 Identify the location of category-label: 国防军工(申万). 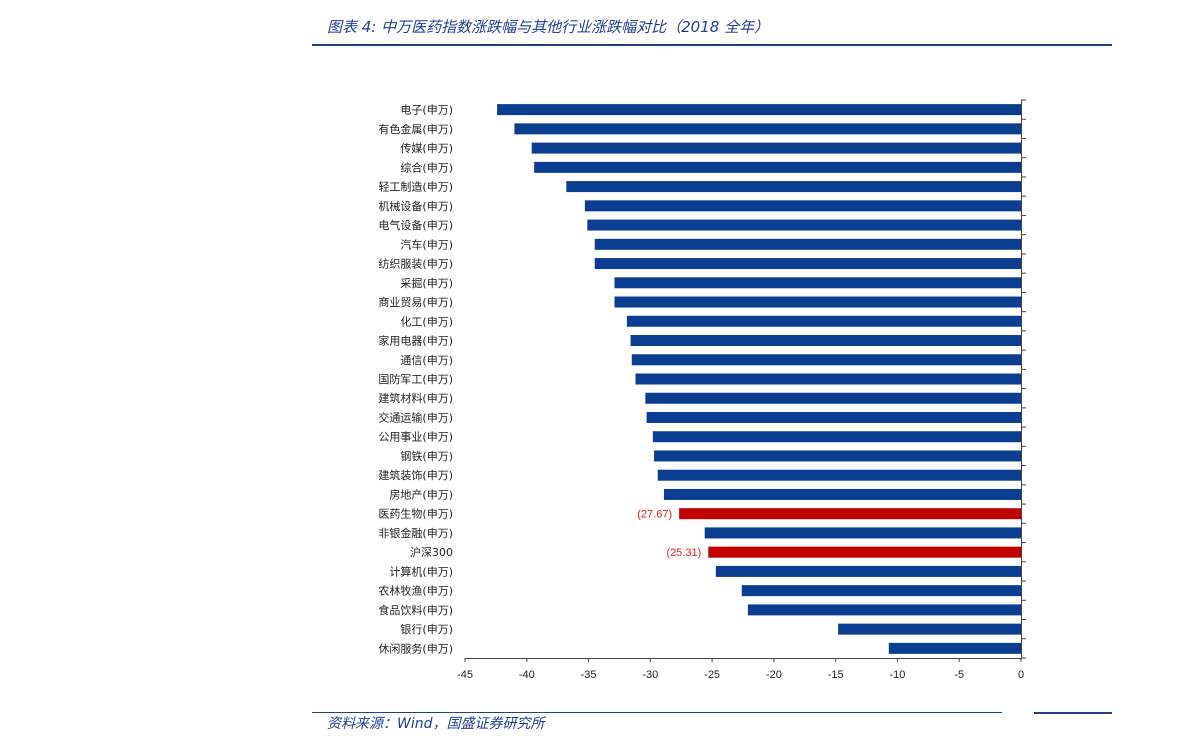
(415, 379).